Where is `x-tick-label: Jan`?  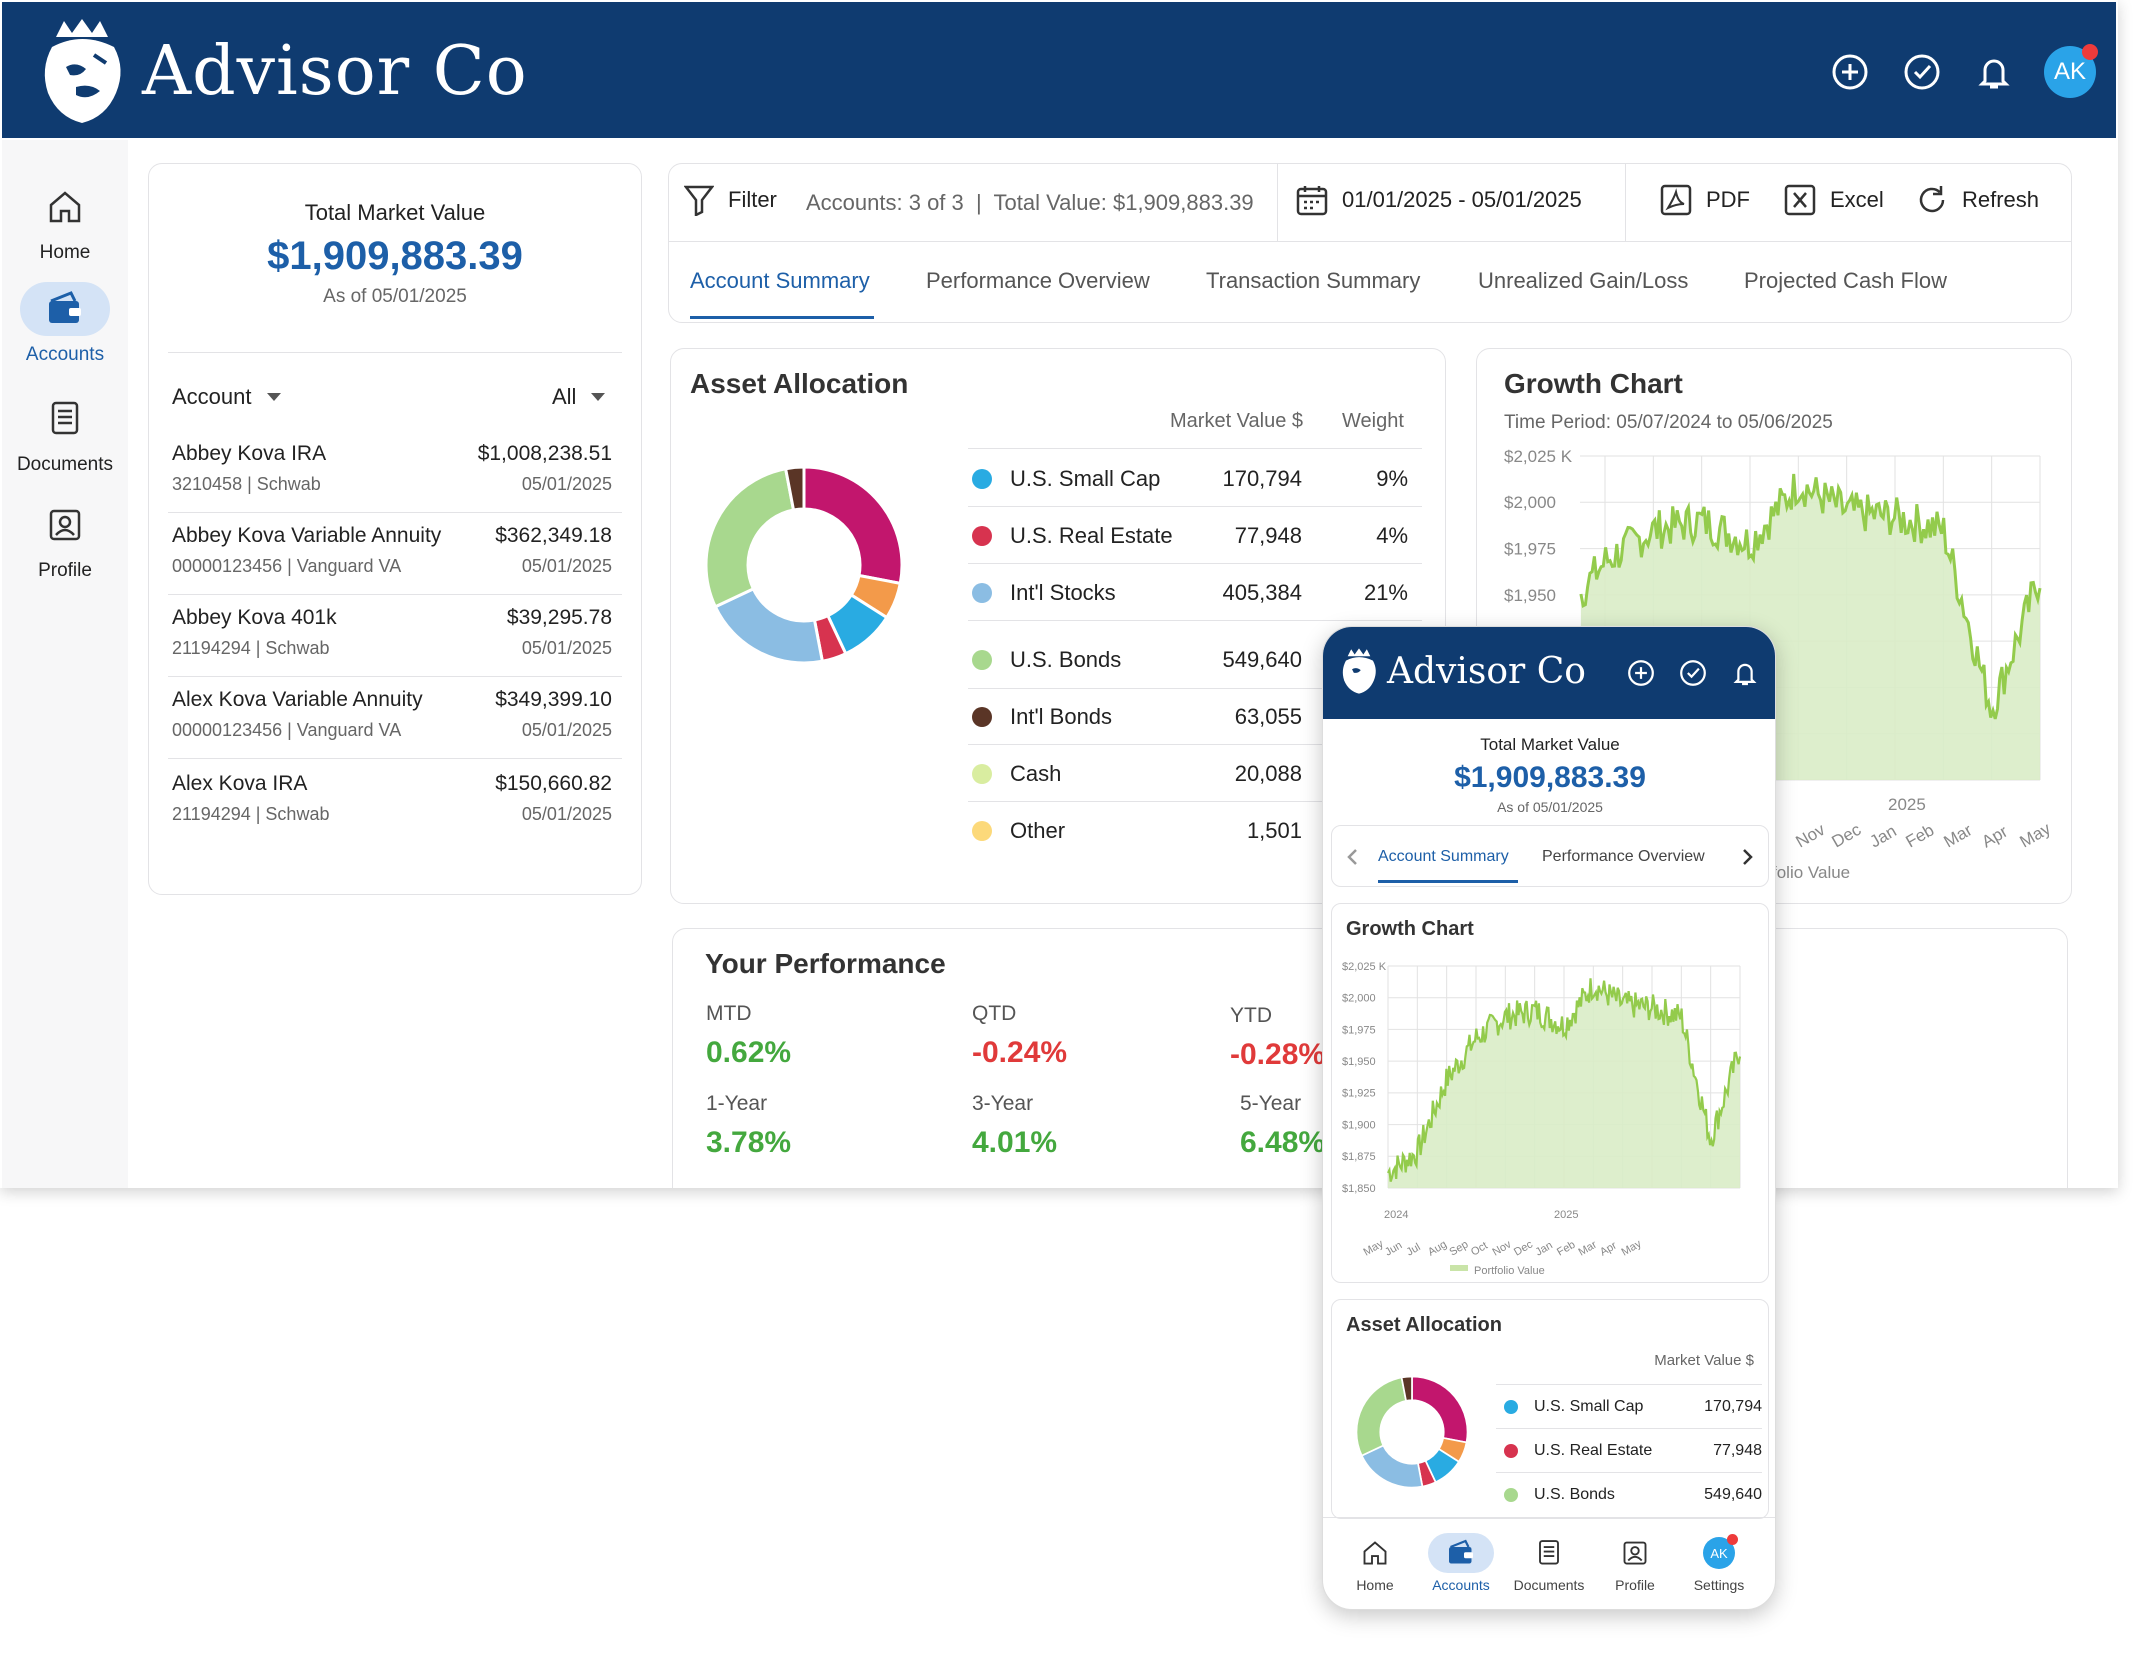
x-tick-label: Jan is located at coordinates (1883, 836).